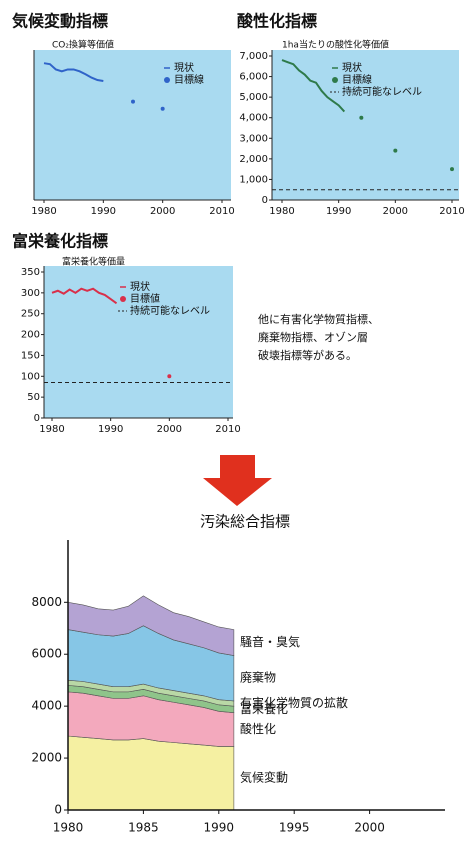  I want to click on chart-title: 汚染総合指標, so click(245, 522).